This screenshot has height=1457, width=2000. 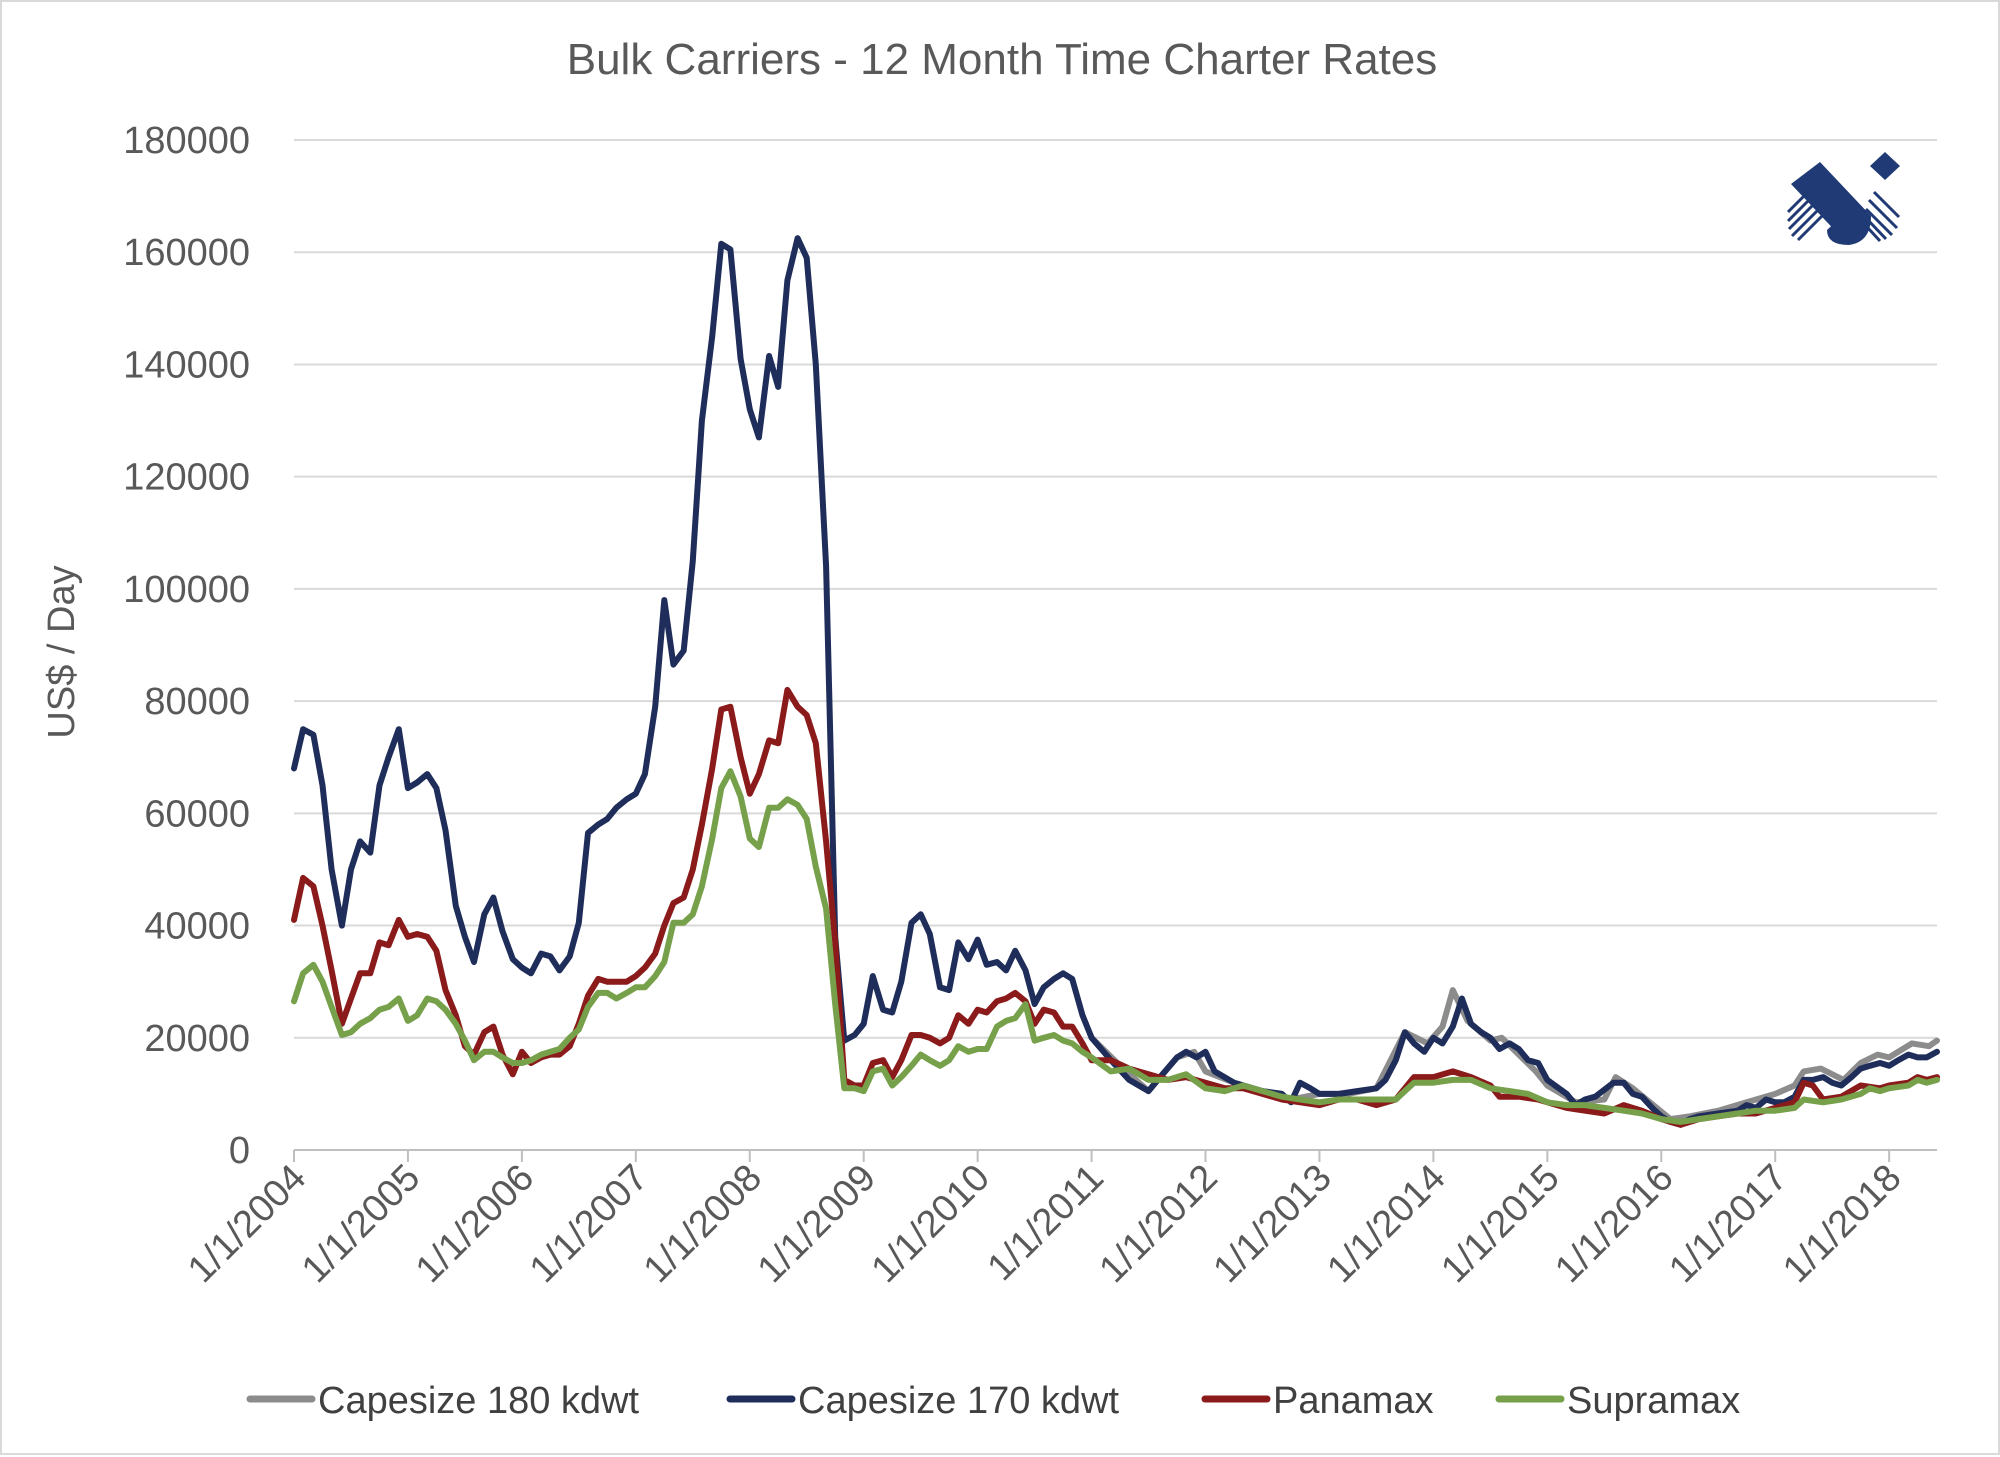 I want to click on x-tick-label: 1/1/2017, so click(x=1728, y=1224).